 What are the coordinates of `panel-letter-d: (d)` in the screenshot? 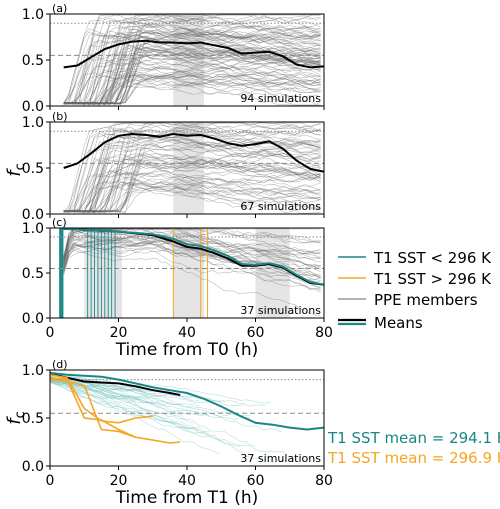 It's located at (60, 364).